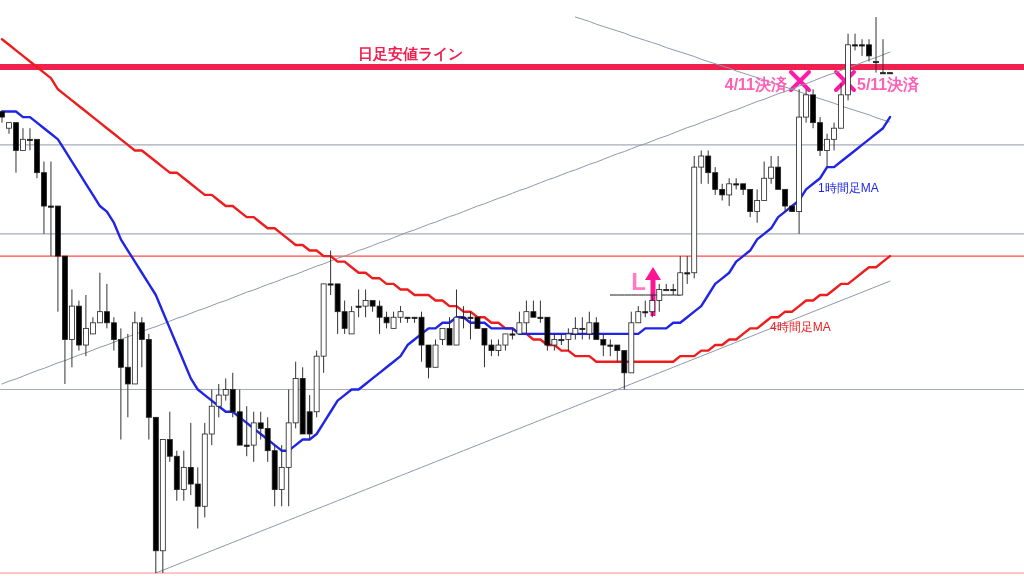 This screenshot has width=1024, height=576. What do you see at coordinates (889, 84) in the screenshot?
I see `annotation: 5/11決済` at bounding box center [889, 84].